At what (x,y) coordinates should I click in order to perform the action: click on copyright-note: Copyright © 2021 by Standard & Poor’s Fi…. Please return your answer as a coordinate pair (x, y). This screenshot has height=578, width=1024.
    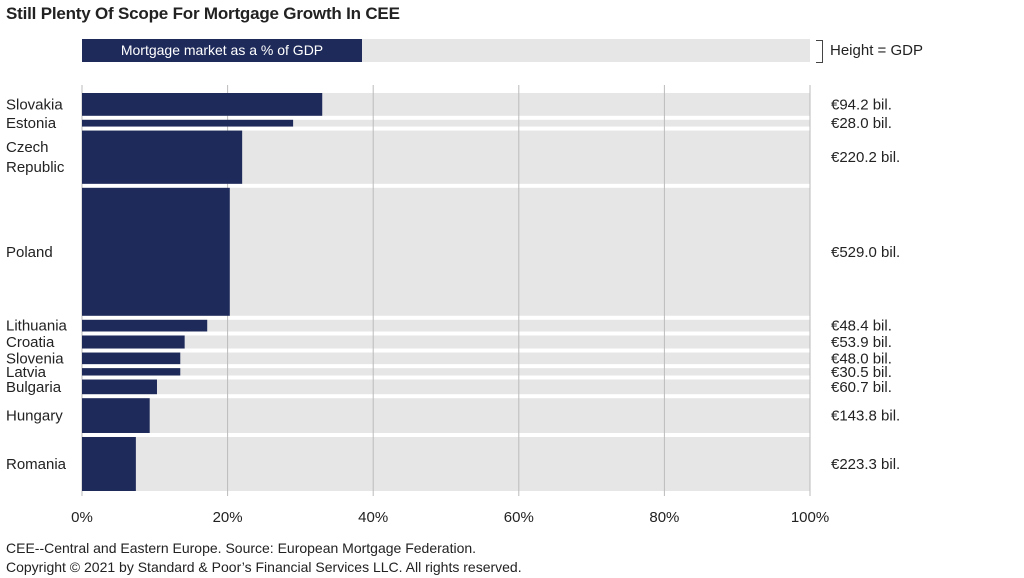
    Looking at the image, I should click on (264, 567).